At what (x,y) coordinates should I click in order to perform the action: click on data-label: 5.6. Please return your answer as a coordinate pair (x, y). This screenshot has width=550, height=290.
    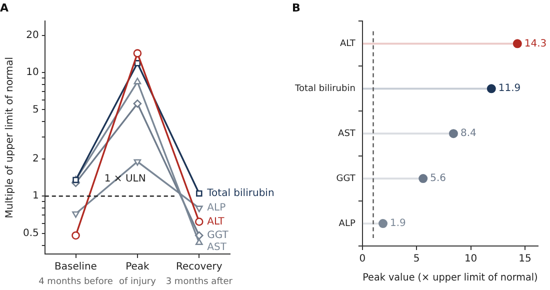
    Looking at the image, I should click on (438, 178).